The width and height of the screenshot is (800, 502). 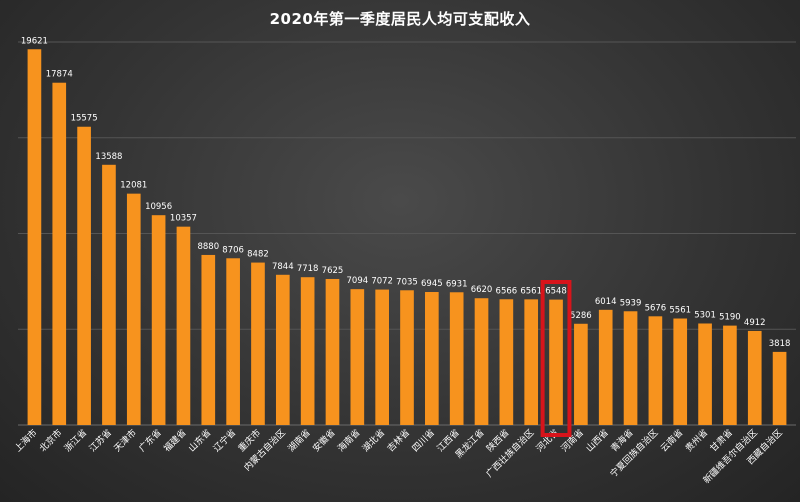 What do you see at coordinates (108, 157) in the screenshot?
I see `value-label: 13588` at bounding box center [108, 157].